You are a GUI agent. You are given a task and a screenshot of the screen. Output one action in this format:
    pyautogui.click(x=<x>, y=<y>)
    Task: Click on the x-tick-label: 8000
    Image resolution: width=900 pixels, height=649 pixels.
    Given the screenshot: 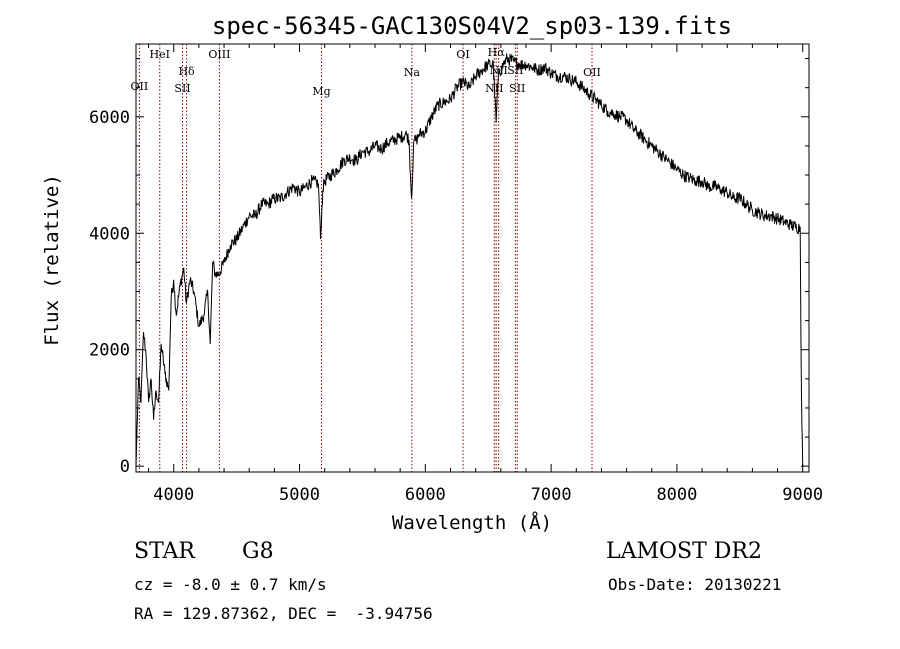 What is the action you would take?
    pyautogui.click(x=676, y=495)
    